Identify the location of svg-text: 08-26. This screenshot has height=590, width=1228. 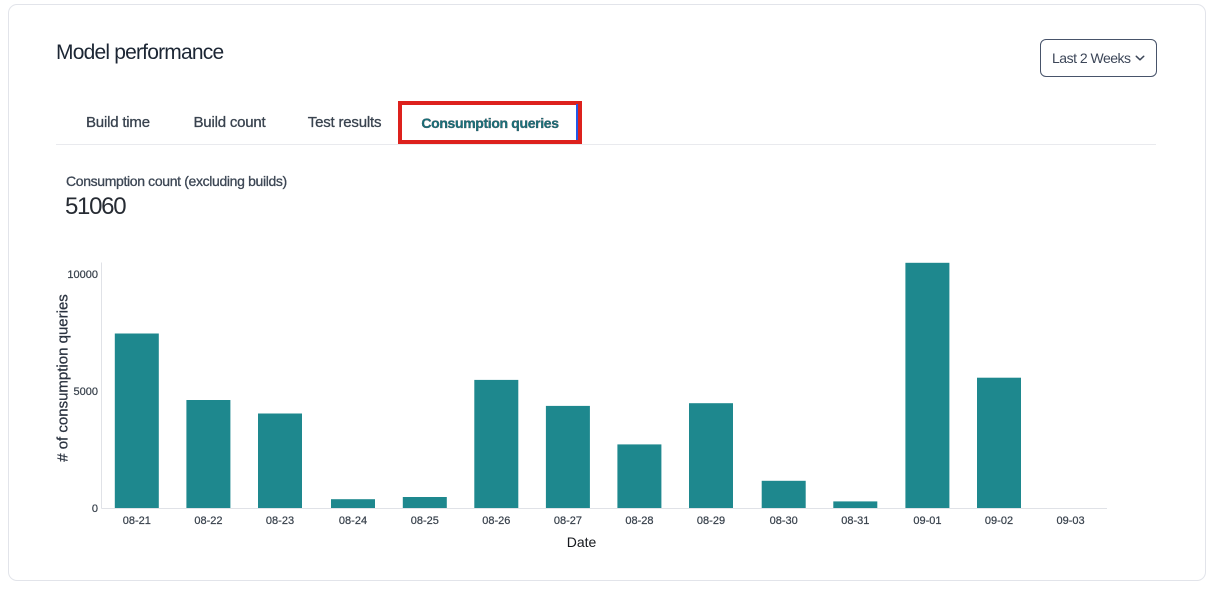
(496, 521).